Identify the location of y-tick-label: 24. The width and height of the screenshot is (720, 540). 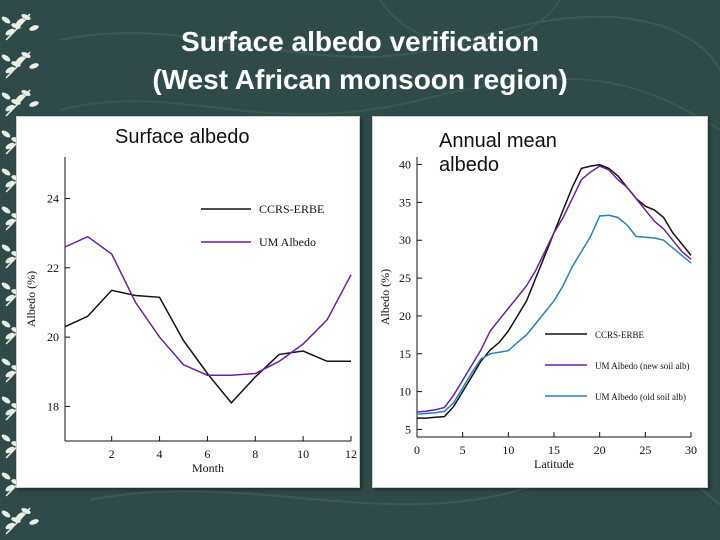
(53, 199).